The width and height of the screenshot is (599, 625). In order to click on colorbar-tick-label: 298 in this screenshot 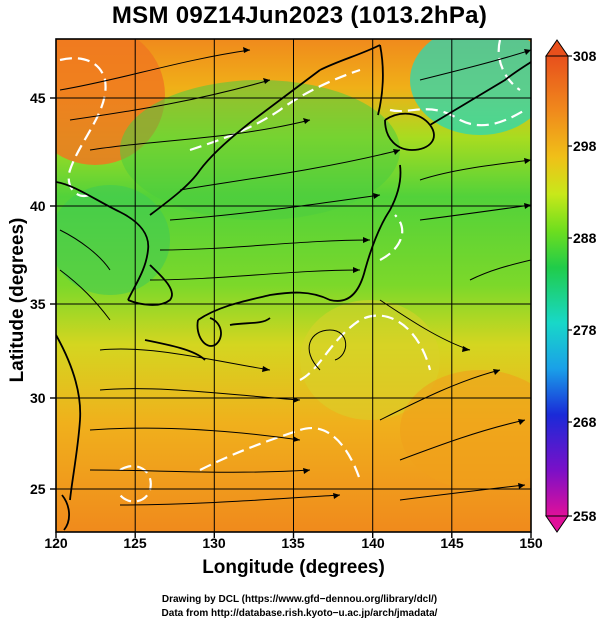, I will do `click(585, 146)`.